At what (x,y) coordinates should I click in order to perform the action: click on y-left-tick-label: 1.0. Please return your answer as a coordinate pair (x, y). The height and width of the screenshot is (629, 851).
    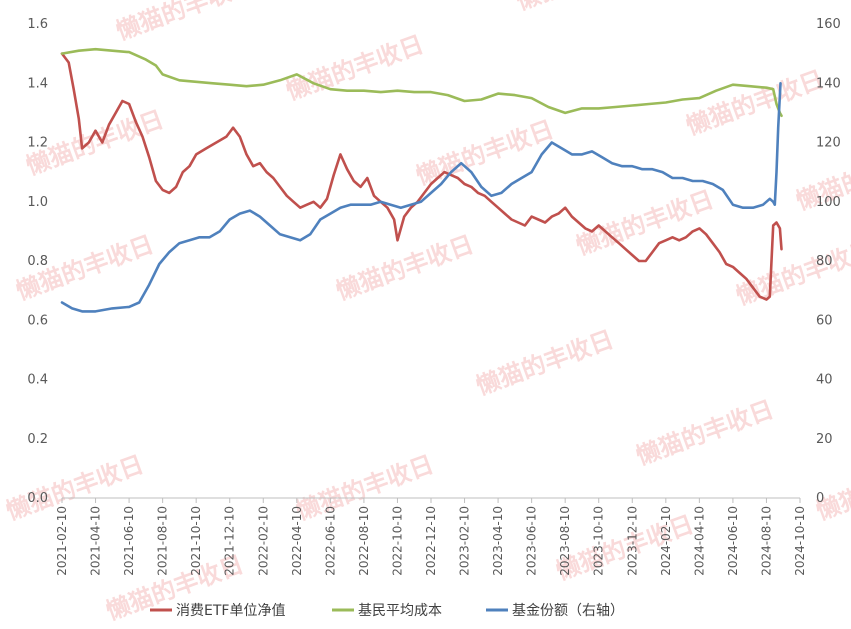
    Looking at the image, I should click on (37, 202).